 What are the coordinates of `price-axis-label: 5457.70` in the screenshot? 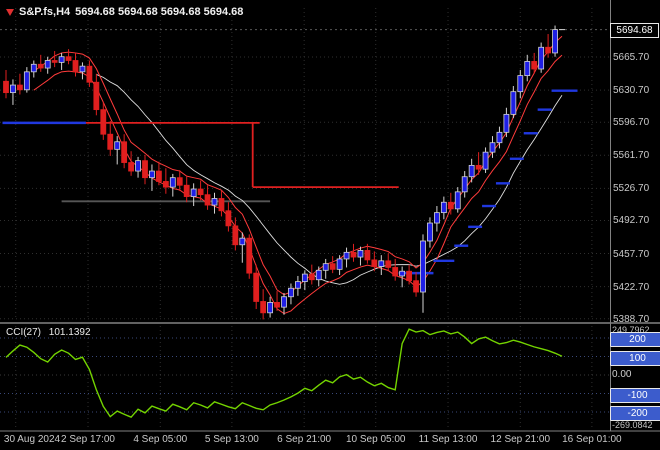 It's located at (631, 254).